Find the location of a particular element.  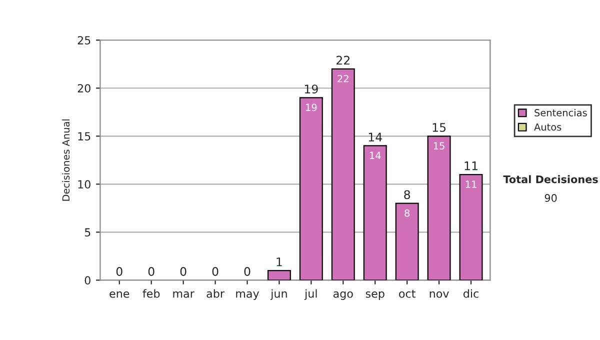

x-tick-label: ago is located at coordinates (343, 295).